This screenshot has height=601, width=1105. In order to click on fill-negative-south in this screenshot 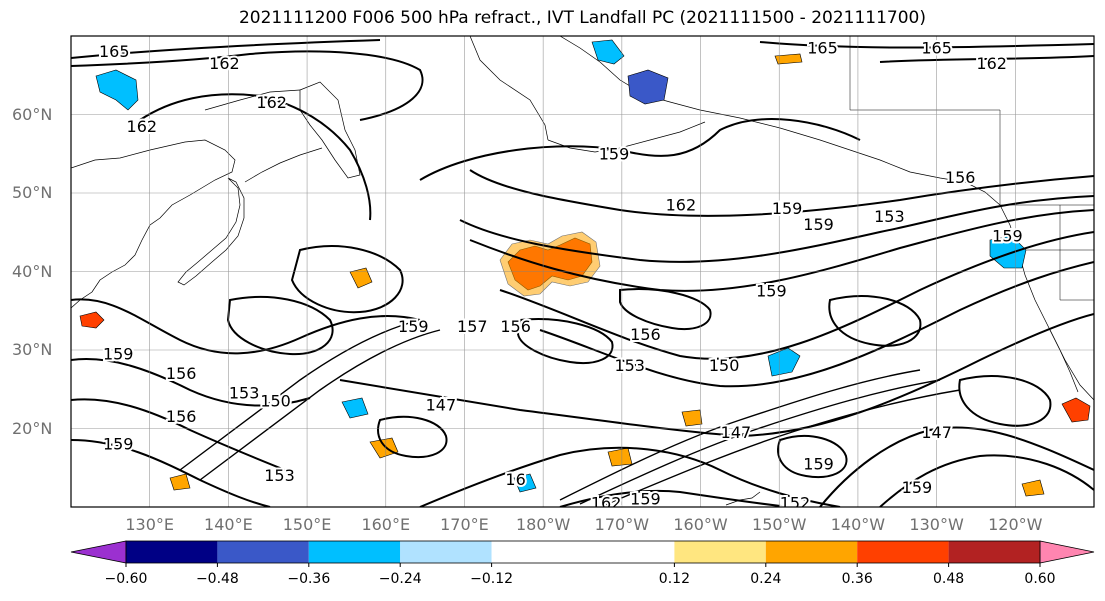, I will do `click(355, 408)`.